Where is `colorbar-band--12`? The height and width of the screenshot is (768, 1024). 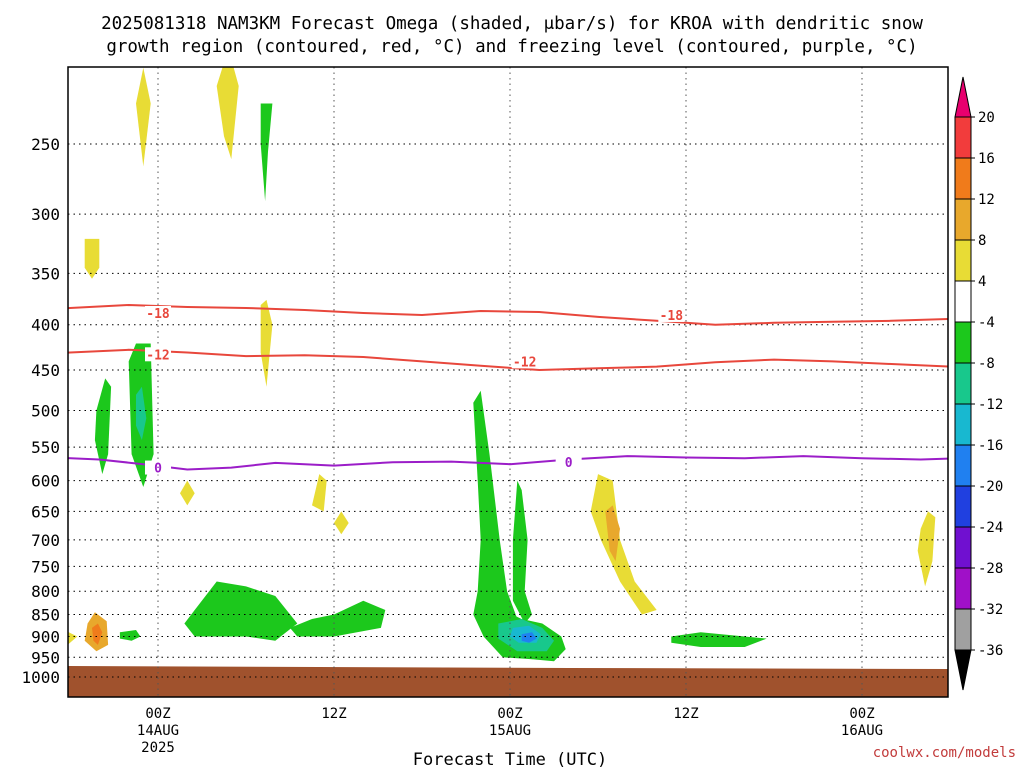 colorbar-band--12 is located at coordinates (963, 383).